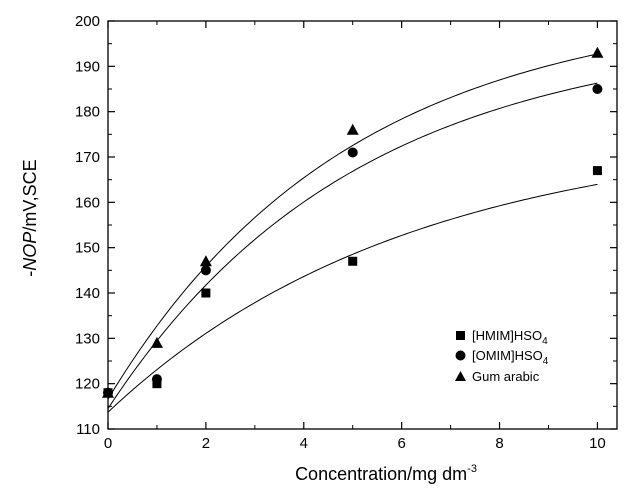 The image size is (633, 489). Describe the element at coordinates (506, 376) in the screenshot. I see `legend-label-gum-arabic: Gum arabic` at that location.